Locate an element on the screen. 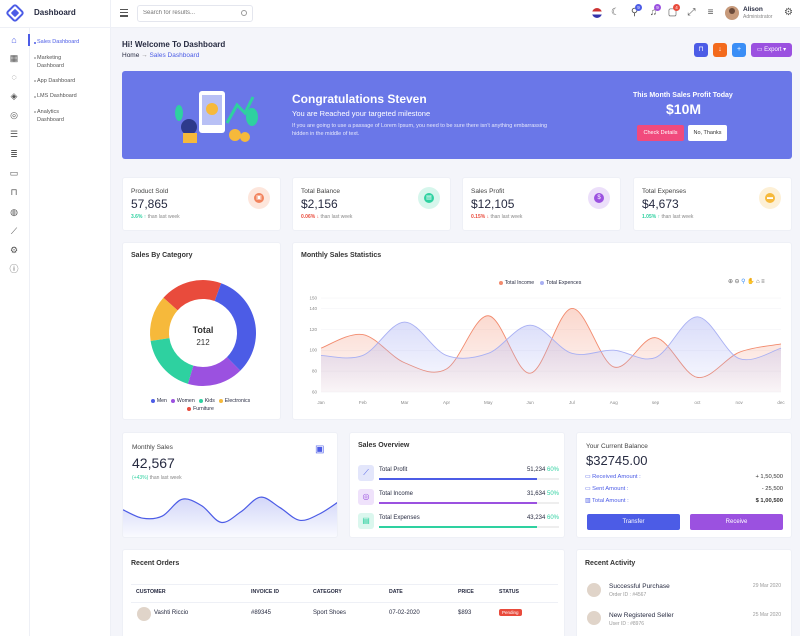 This screenshot has height=636, width=800. cart-action-button: ⊓ is located at coordinates (701, 50).